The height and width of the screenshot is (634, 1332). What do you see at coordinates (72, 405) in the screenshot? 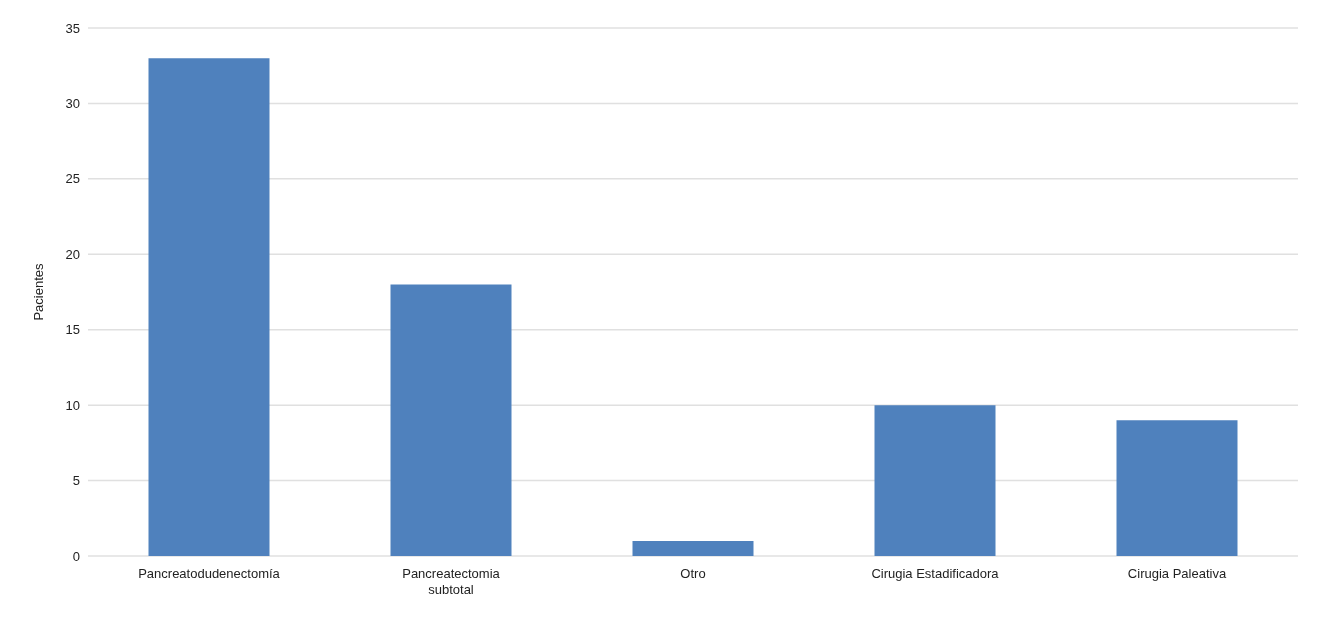
I see `y-tick-label: 10` at bounding box center [72, 405].